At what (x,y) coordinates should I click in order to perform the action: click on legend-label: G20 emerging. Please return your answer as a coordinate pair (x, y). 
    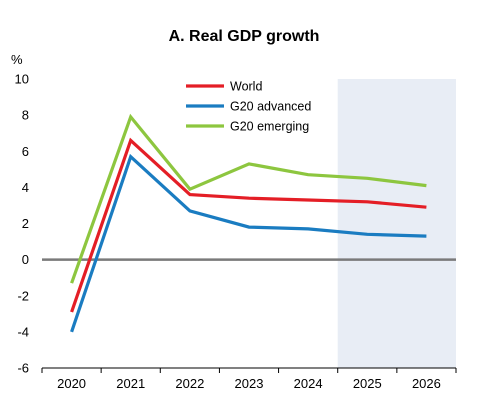
    Looking at the image, I should click on (269, 127).